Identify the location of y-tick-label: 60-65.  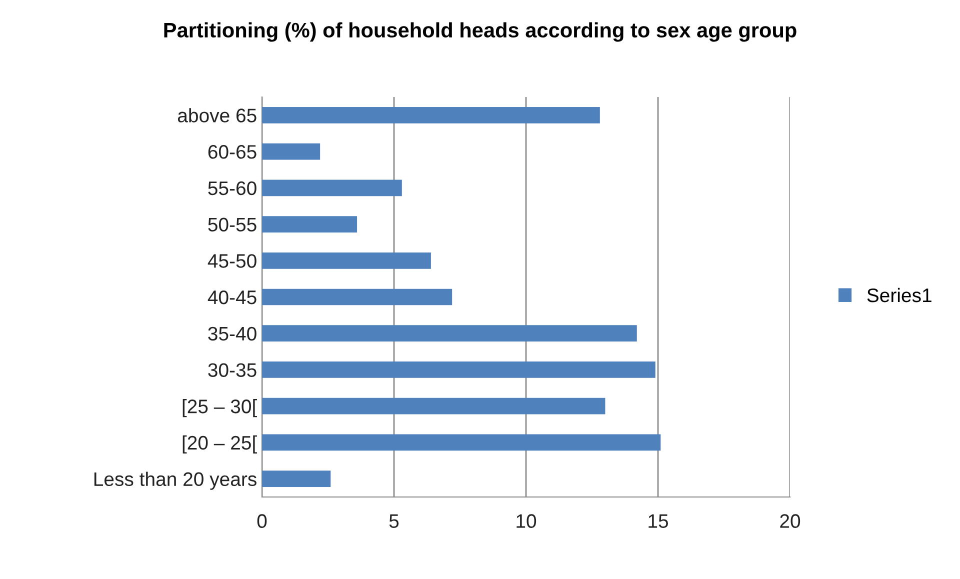
(232, 152).